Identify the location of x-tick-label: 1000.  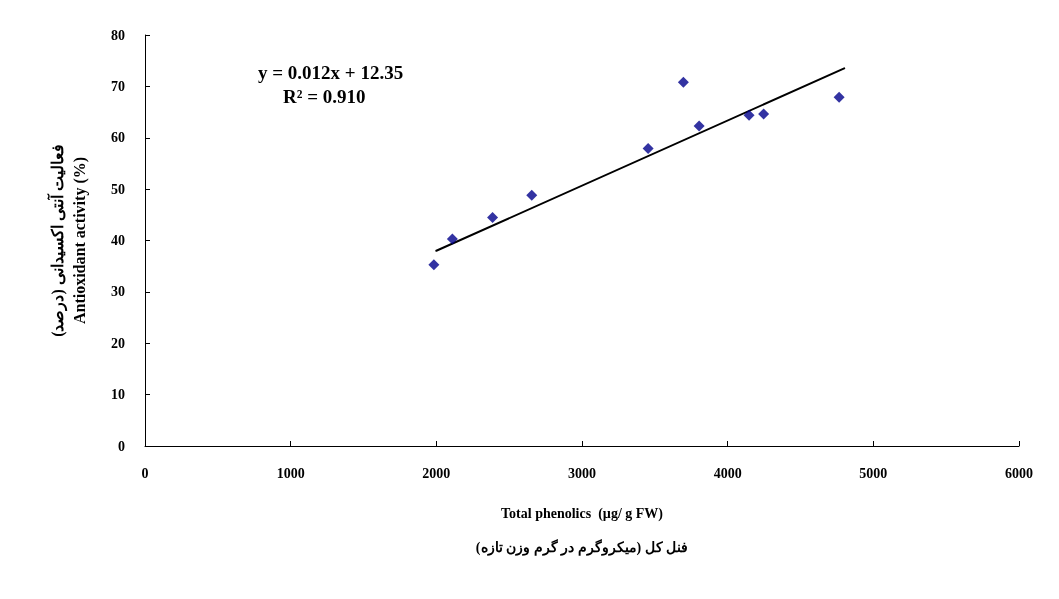
(290, 473).